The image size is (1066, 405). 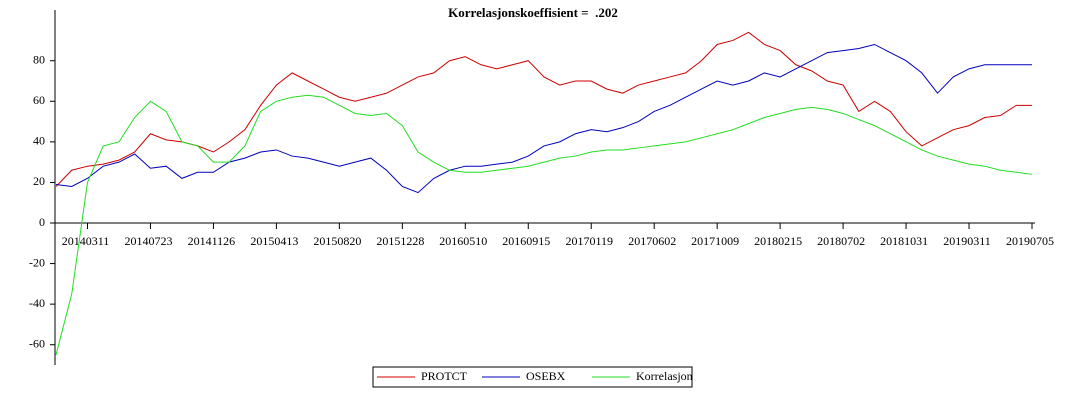 I want to click on x-tick-label: 20170602, so click(x=652, y=241).